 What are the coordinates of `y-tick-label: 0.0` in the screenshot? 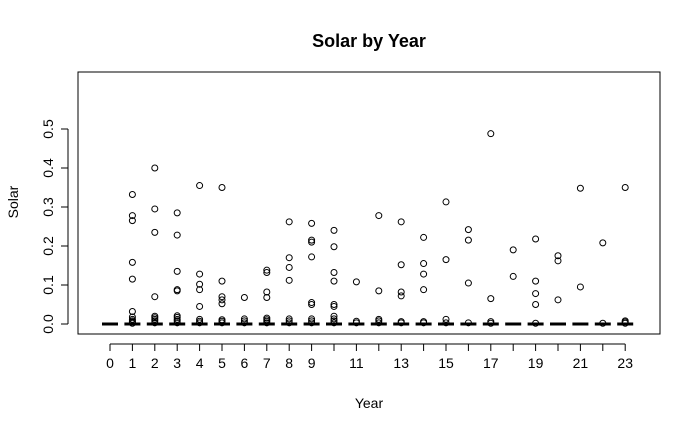 It's located at (48, 324).